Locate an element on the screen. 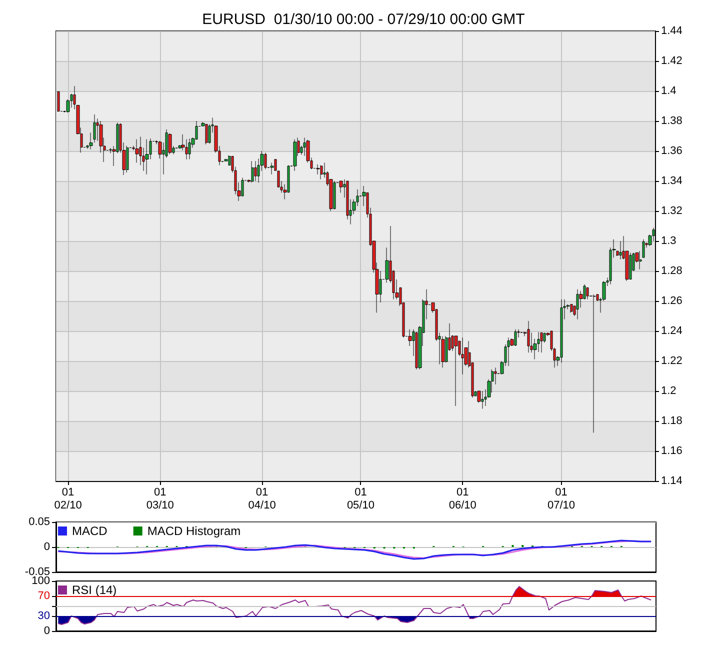 This screenshot has width=727, height=647. x-tick-label: 01 06/10 is located at coordinates (462, 499).